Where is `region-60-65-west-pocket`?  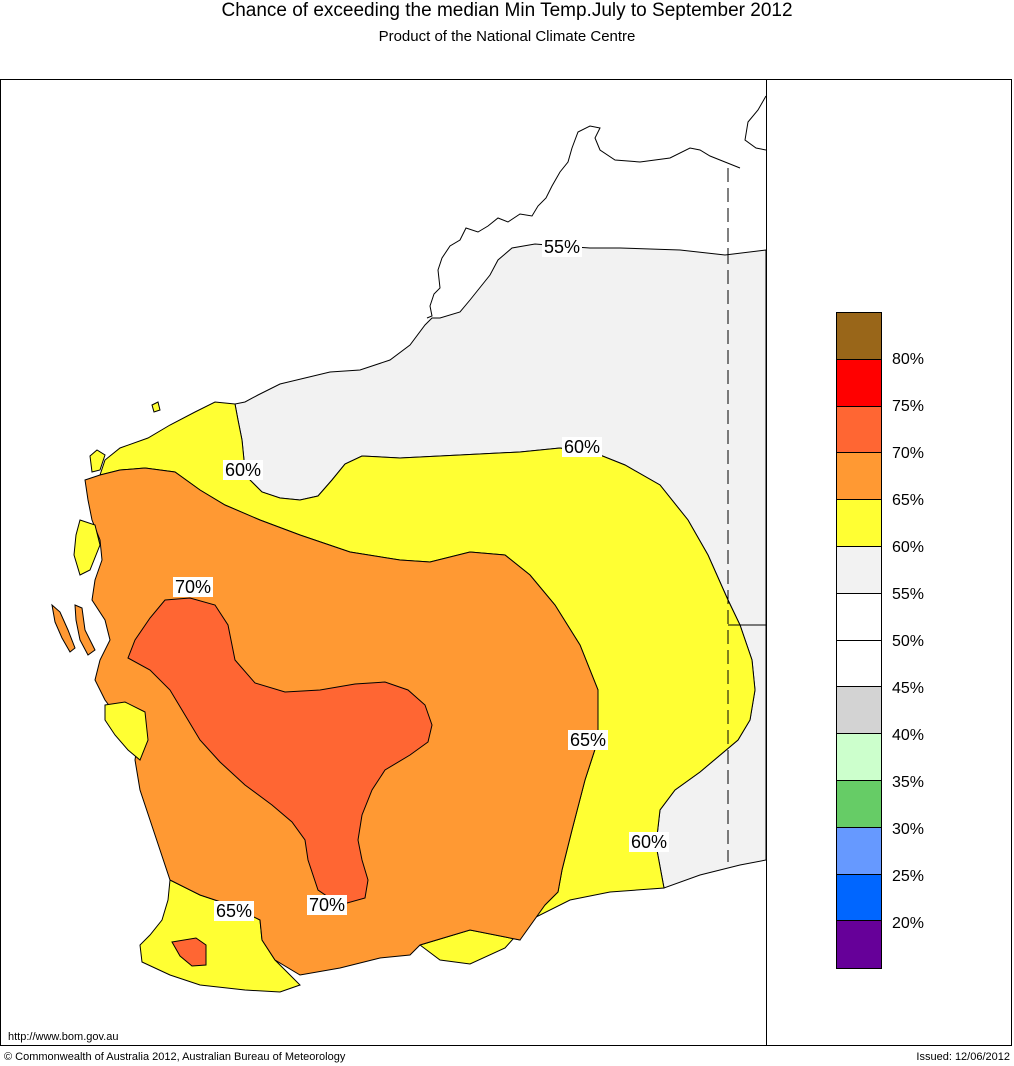
region-60-65-west-pocket is located at coordinates (87, 547).